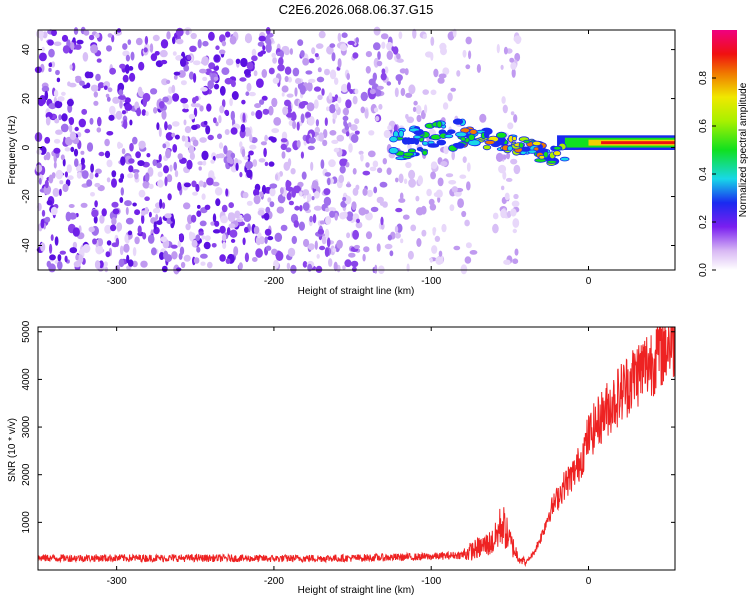 The height and width of the screenshot is (600, 750). What do you see at coordinates (703, 174) in the screenshot?
I see `colorbar-tick-label: 0.4` at bounding box center [703, 174].